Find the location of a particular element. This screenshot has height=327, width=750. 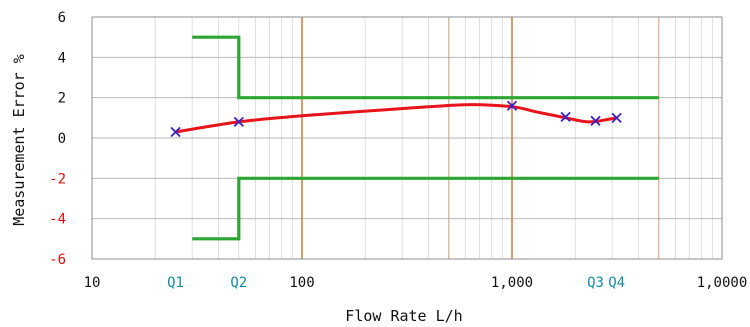

y-tick-label: 2 is located at coordinates (62, 99).